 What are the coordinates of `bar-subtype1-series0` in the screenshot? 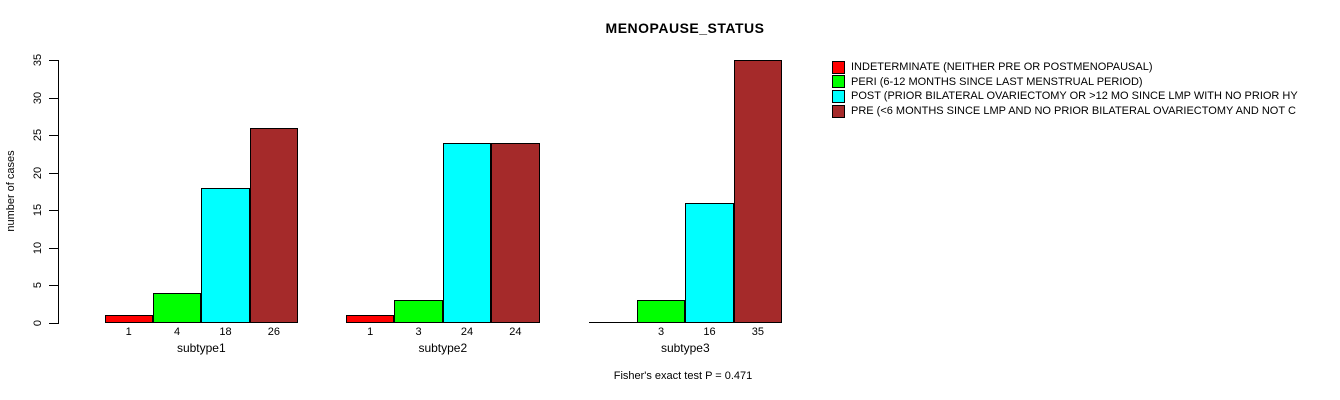 It's located at (128, 319).